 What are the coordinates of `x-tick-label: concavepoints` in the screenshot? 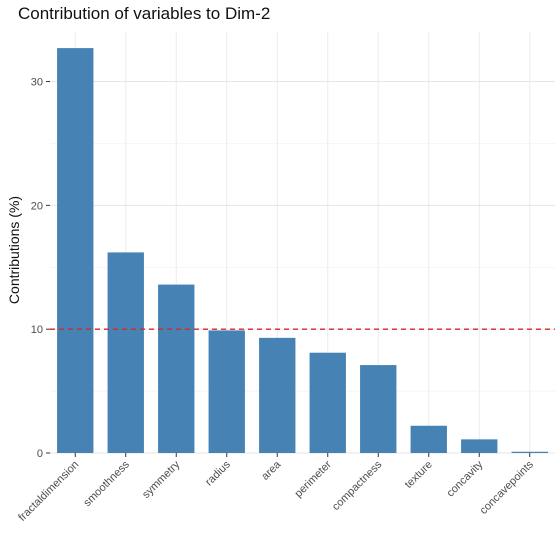 It's located at (507, 487).